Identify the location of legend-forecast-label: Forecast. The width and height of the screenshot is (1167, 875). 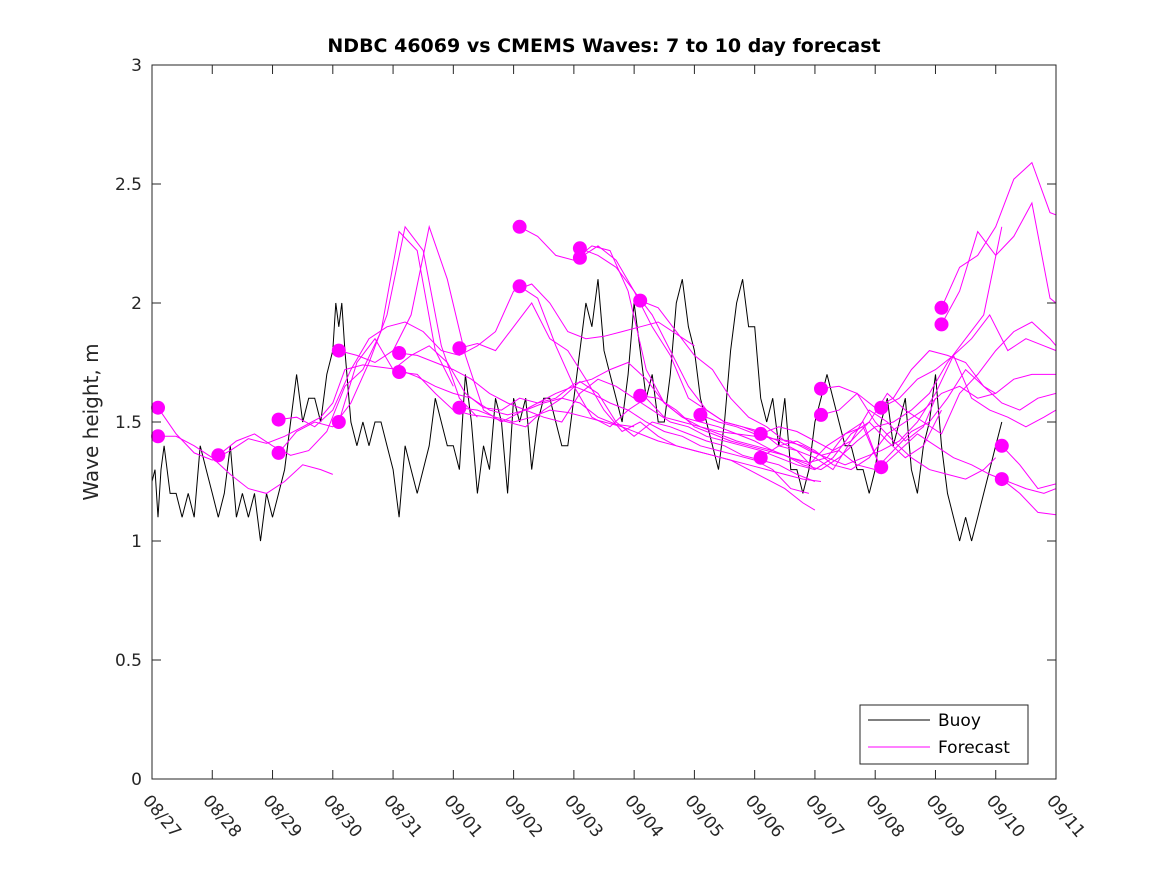
(974, 748).